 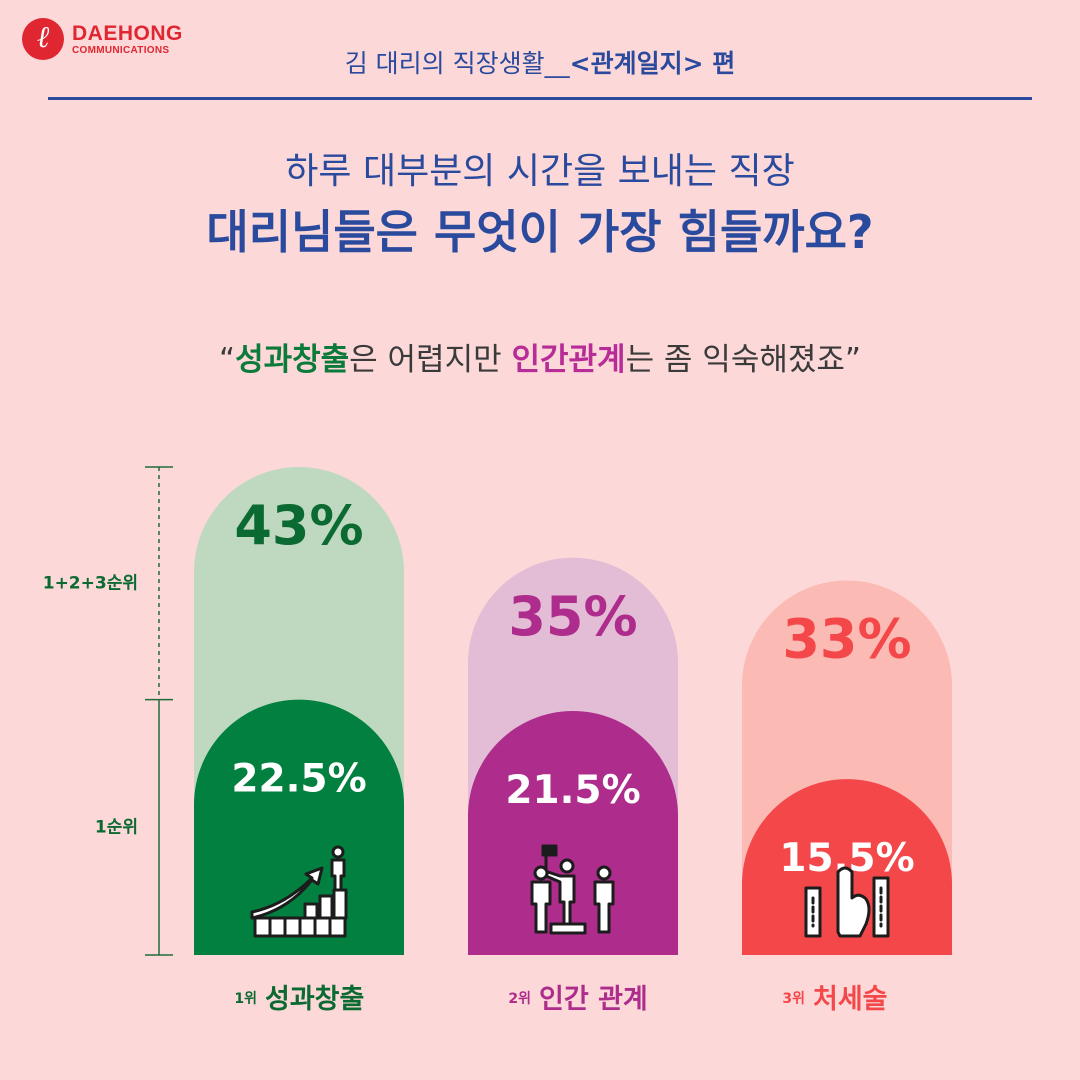 I want to click on brand-logo: ℓ DAEHONG COMMUNICATIONS, so click(x=102, y=39).